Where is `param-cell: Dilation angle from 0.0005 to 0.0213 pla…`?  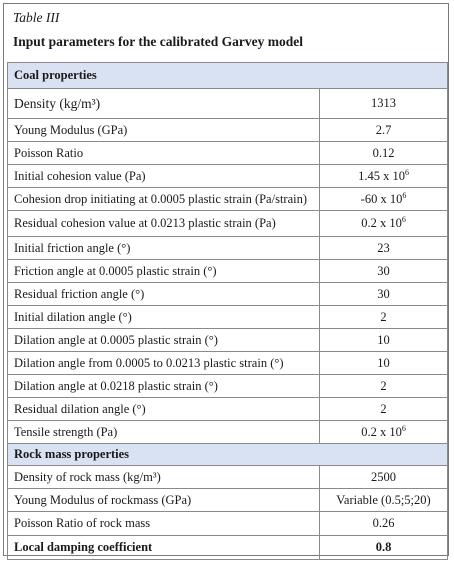
param-cell: Dilation angle from 0.0005 to 0.0213 pla… is located at coordinates (163, 363).